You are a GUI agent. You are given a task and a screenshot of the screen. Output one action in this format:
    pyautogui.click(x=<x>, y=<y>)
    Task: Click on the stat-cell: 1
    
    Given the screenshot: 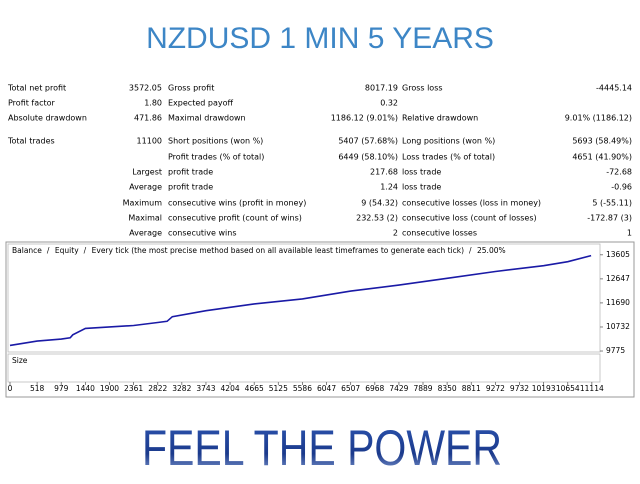 What is the action you would take?
    pyautogui.click(x=629, y=233)
    